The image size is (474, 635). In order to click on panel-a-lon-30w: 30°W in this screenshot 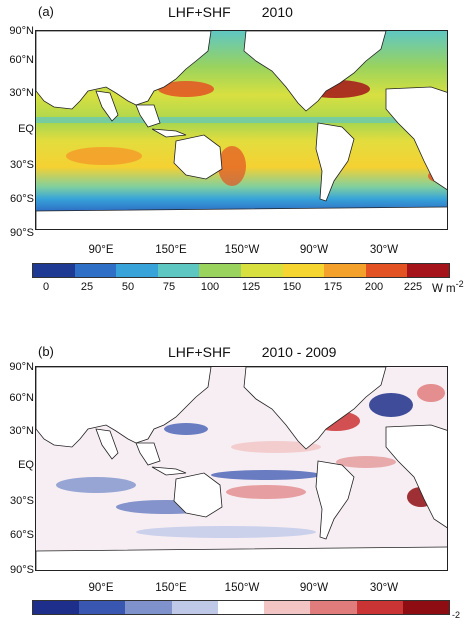, I will do `click(384, 250)`.